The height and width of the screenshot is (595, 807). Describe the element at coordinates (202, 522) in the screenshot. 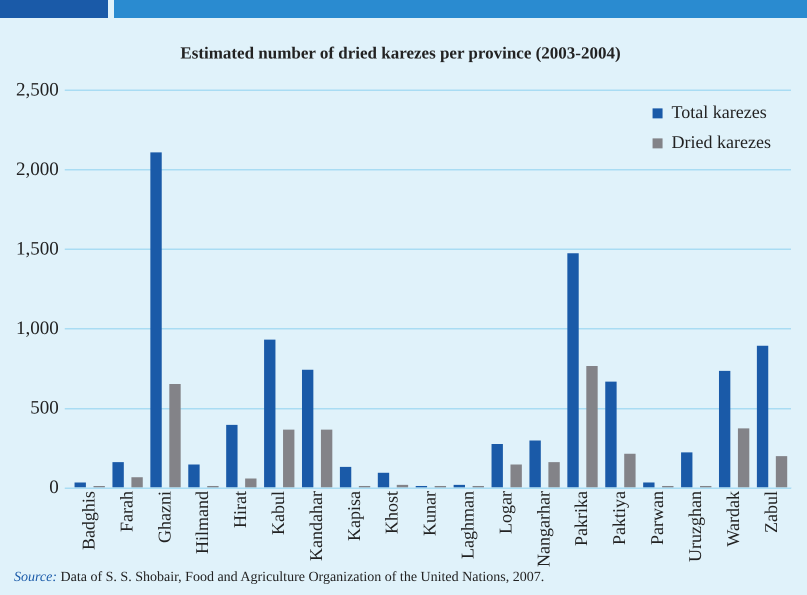

I see `x-tick-label: Hilmand` at that location.